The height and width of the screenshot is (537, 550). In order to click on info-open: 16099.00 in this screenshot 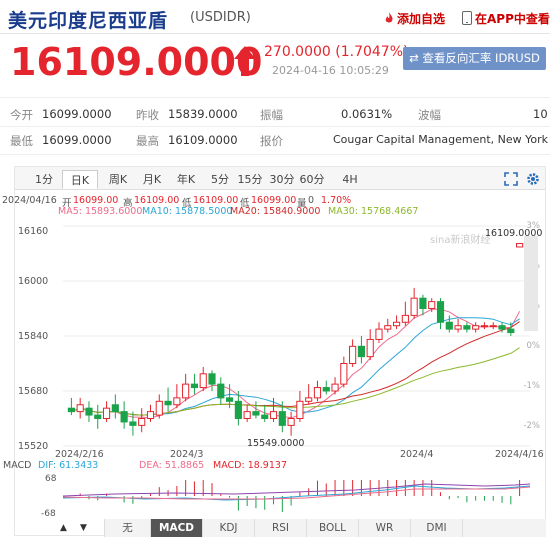, I will do `click(96, 200)`.